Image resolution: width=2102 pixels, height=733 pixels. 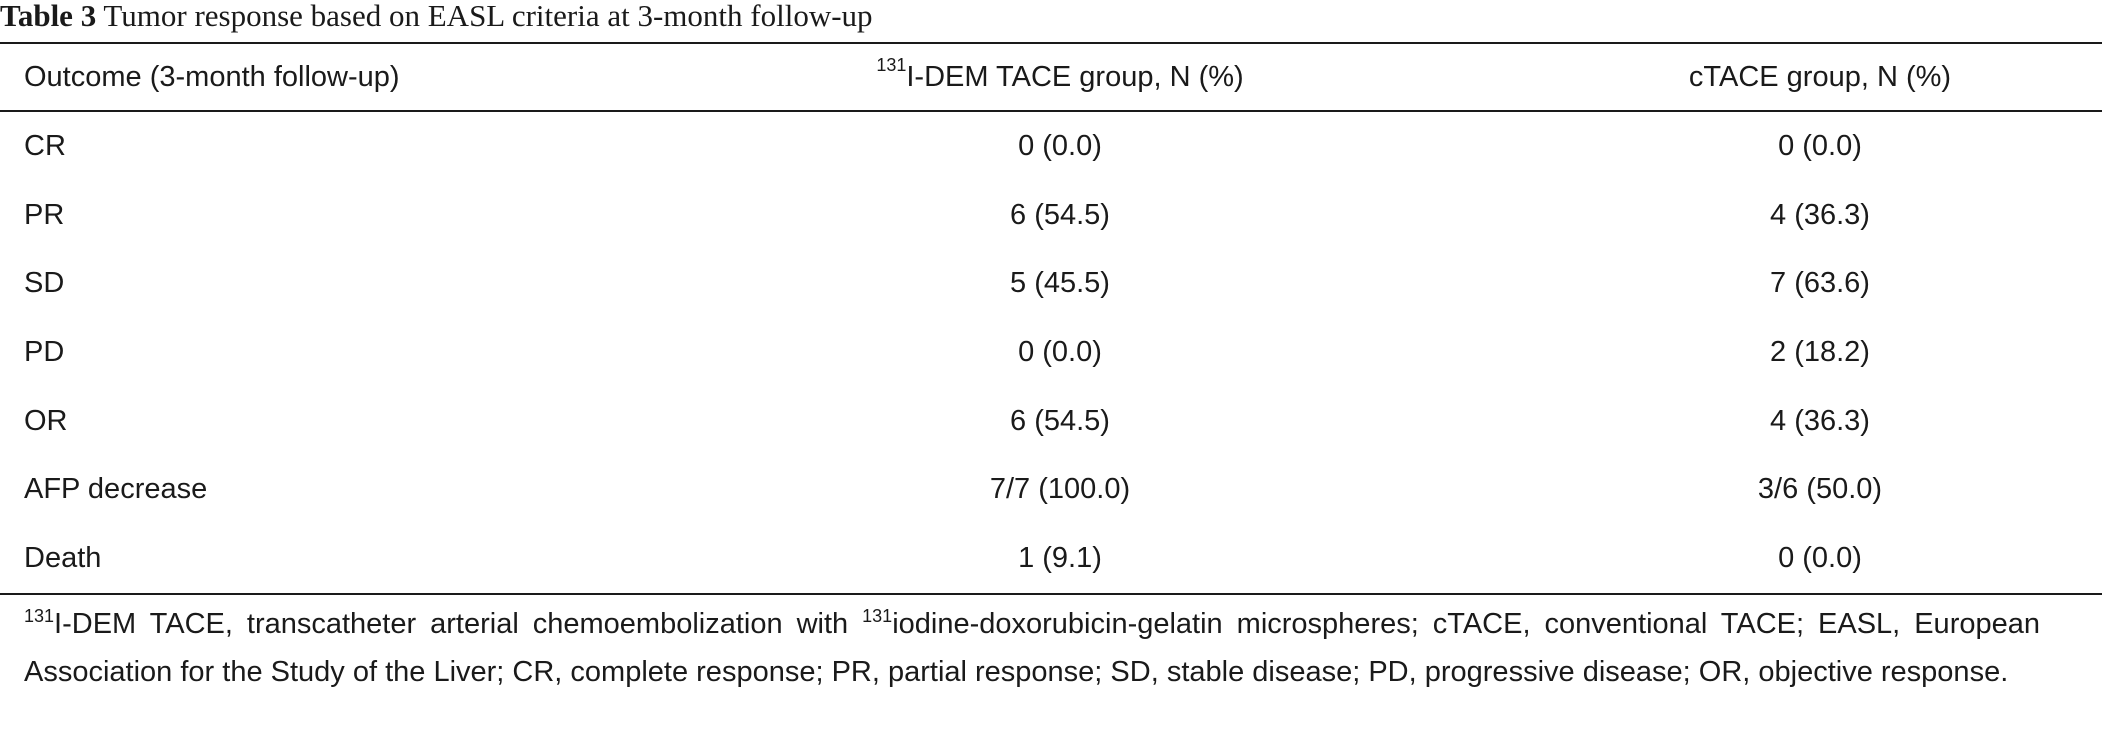 I want to click on row-outcome: Death, so click(x=63, y=557).